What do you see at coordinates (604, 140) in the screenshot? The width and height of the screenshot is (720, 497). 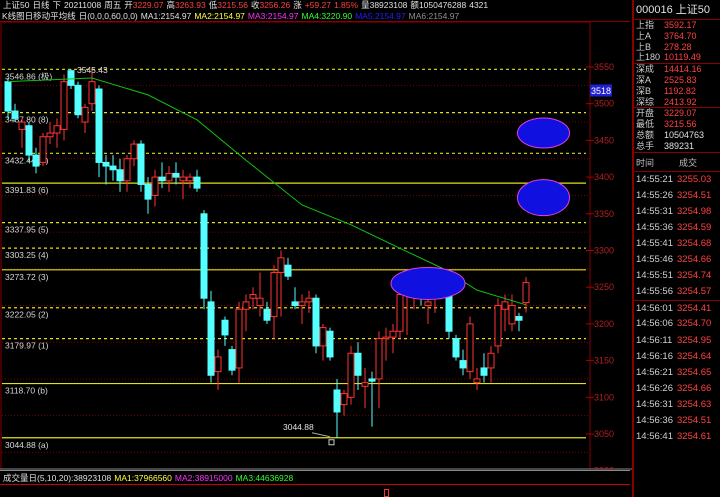 I see `y-tick-label: 3450` at bounding box center [604, 140].